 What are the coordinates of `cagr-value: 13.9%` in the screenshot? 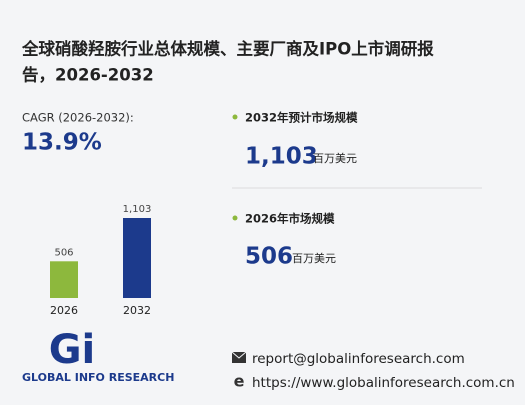 It's located at (62, 143).